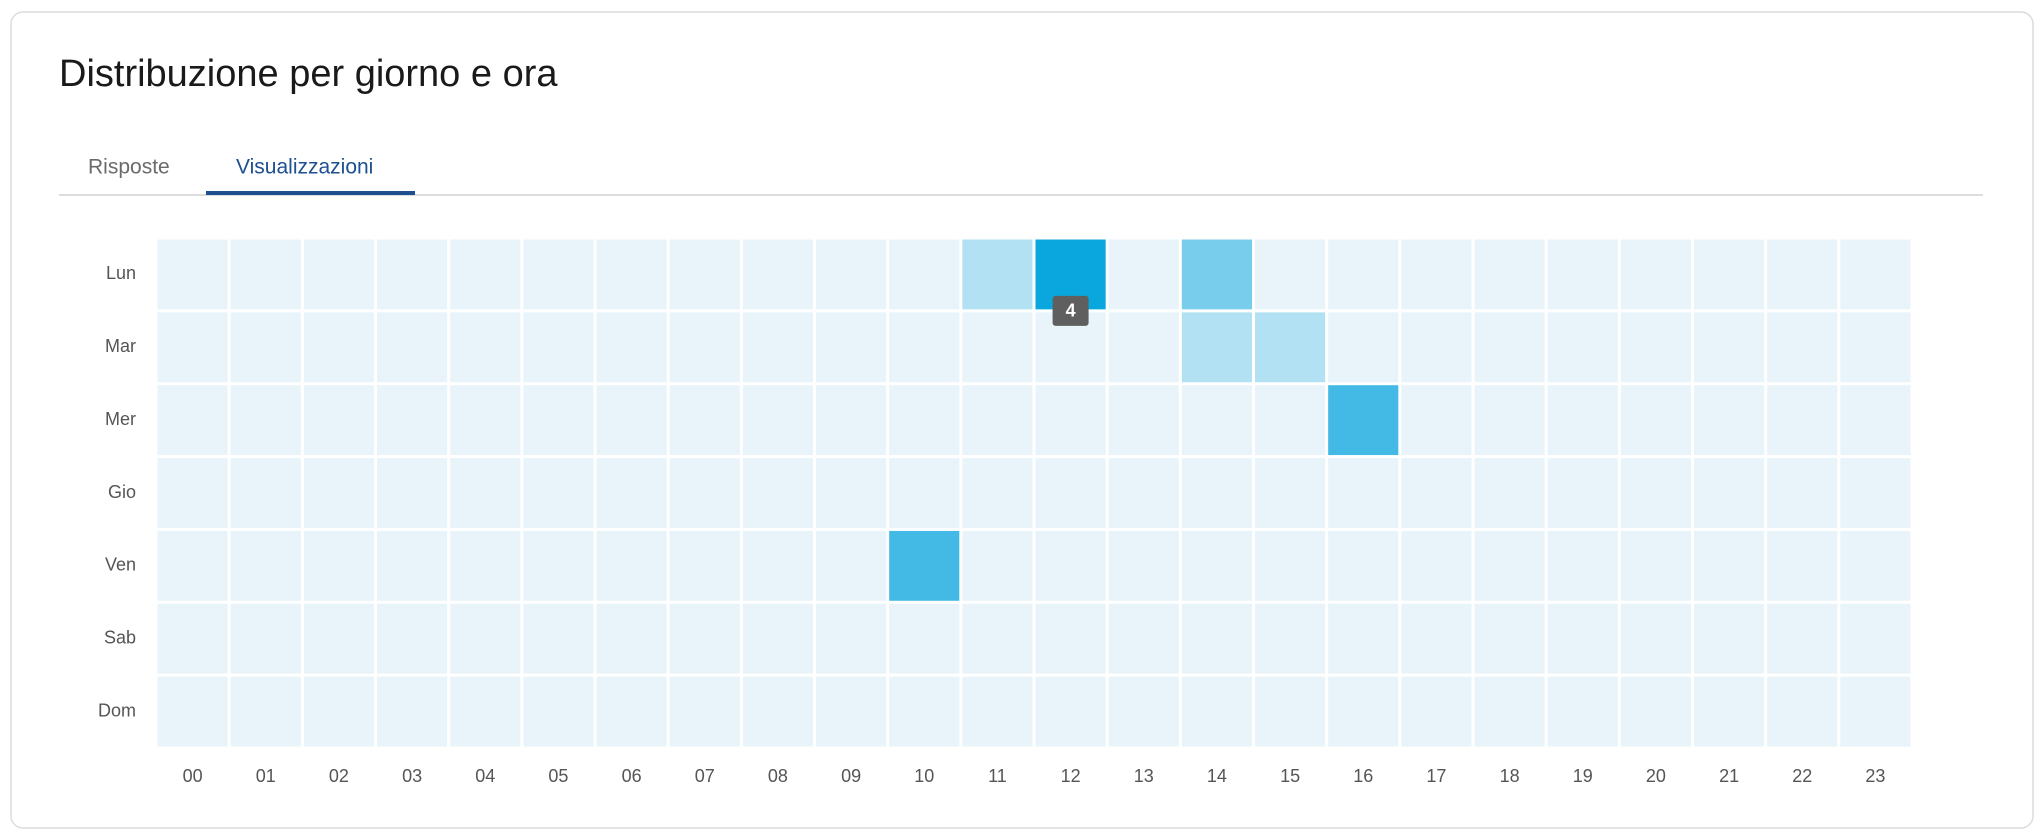 This screenshot has width=2044, height=836. Describe the element at coordinates (129, 167) in the screenshot. I see `tab: Risposte` at that location.